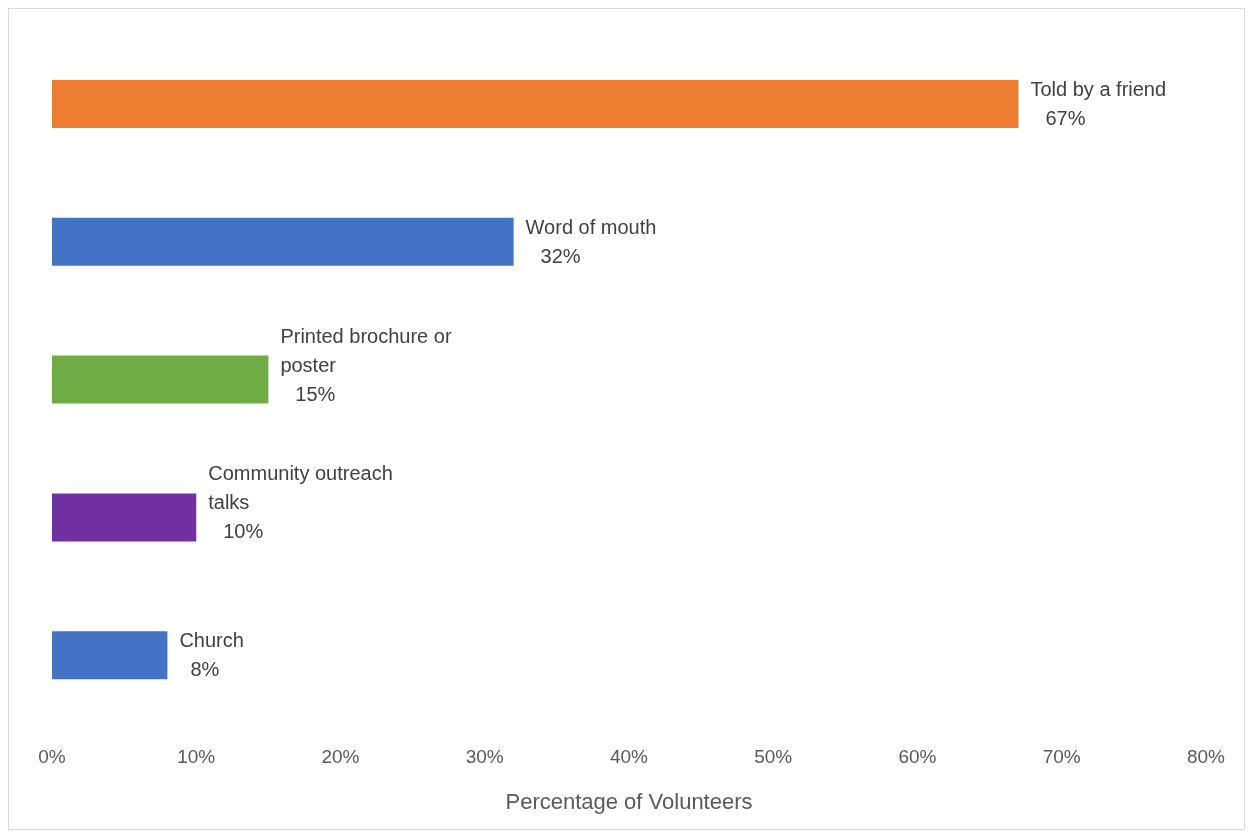 Image resolution: width=1253 pixels, height=838 pixels. I want to click on x-tick-label: 30%, so click(484, 757).